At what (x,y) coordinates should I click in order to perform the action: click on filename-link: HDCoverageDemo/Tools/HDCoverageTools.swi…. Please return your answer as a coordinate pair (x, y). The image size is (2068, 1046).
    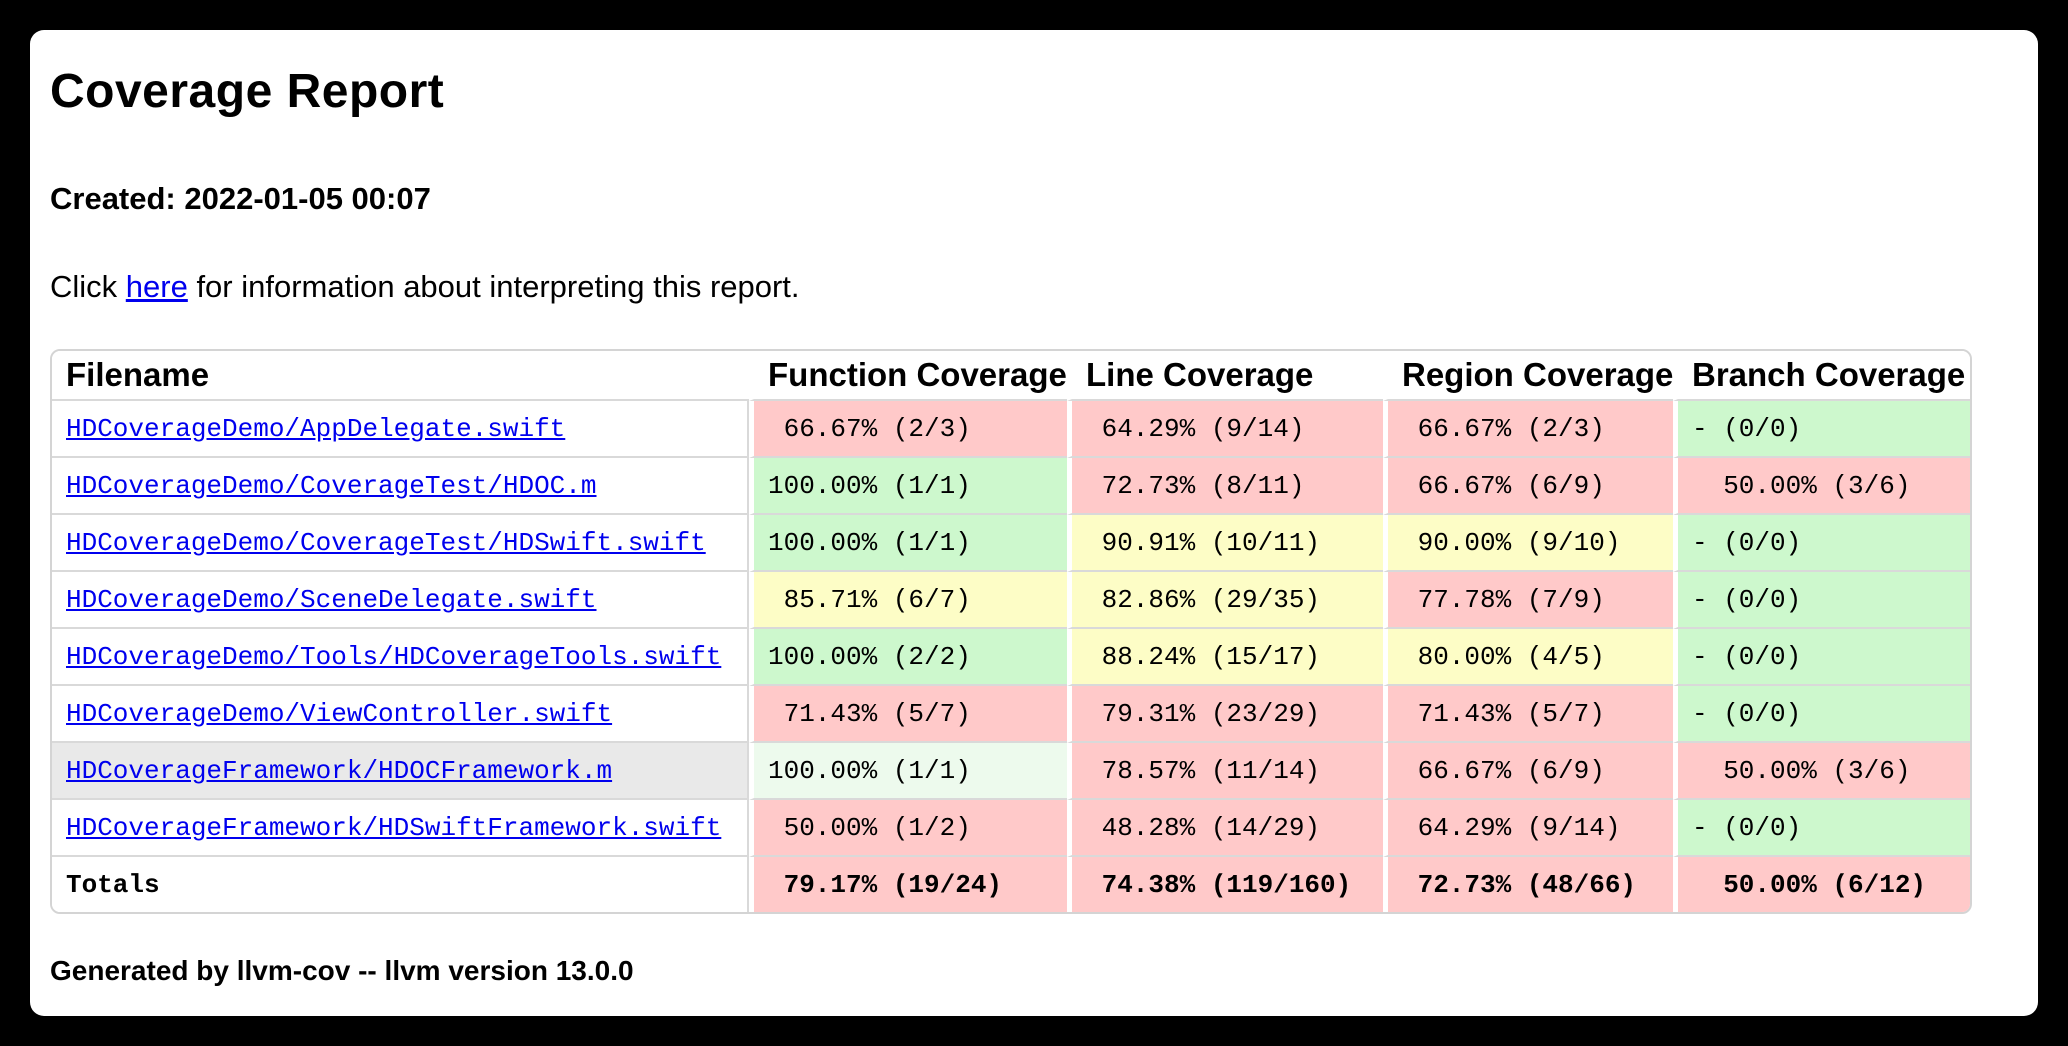
    Looking at the image, I should click on (394, 656).